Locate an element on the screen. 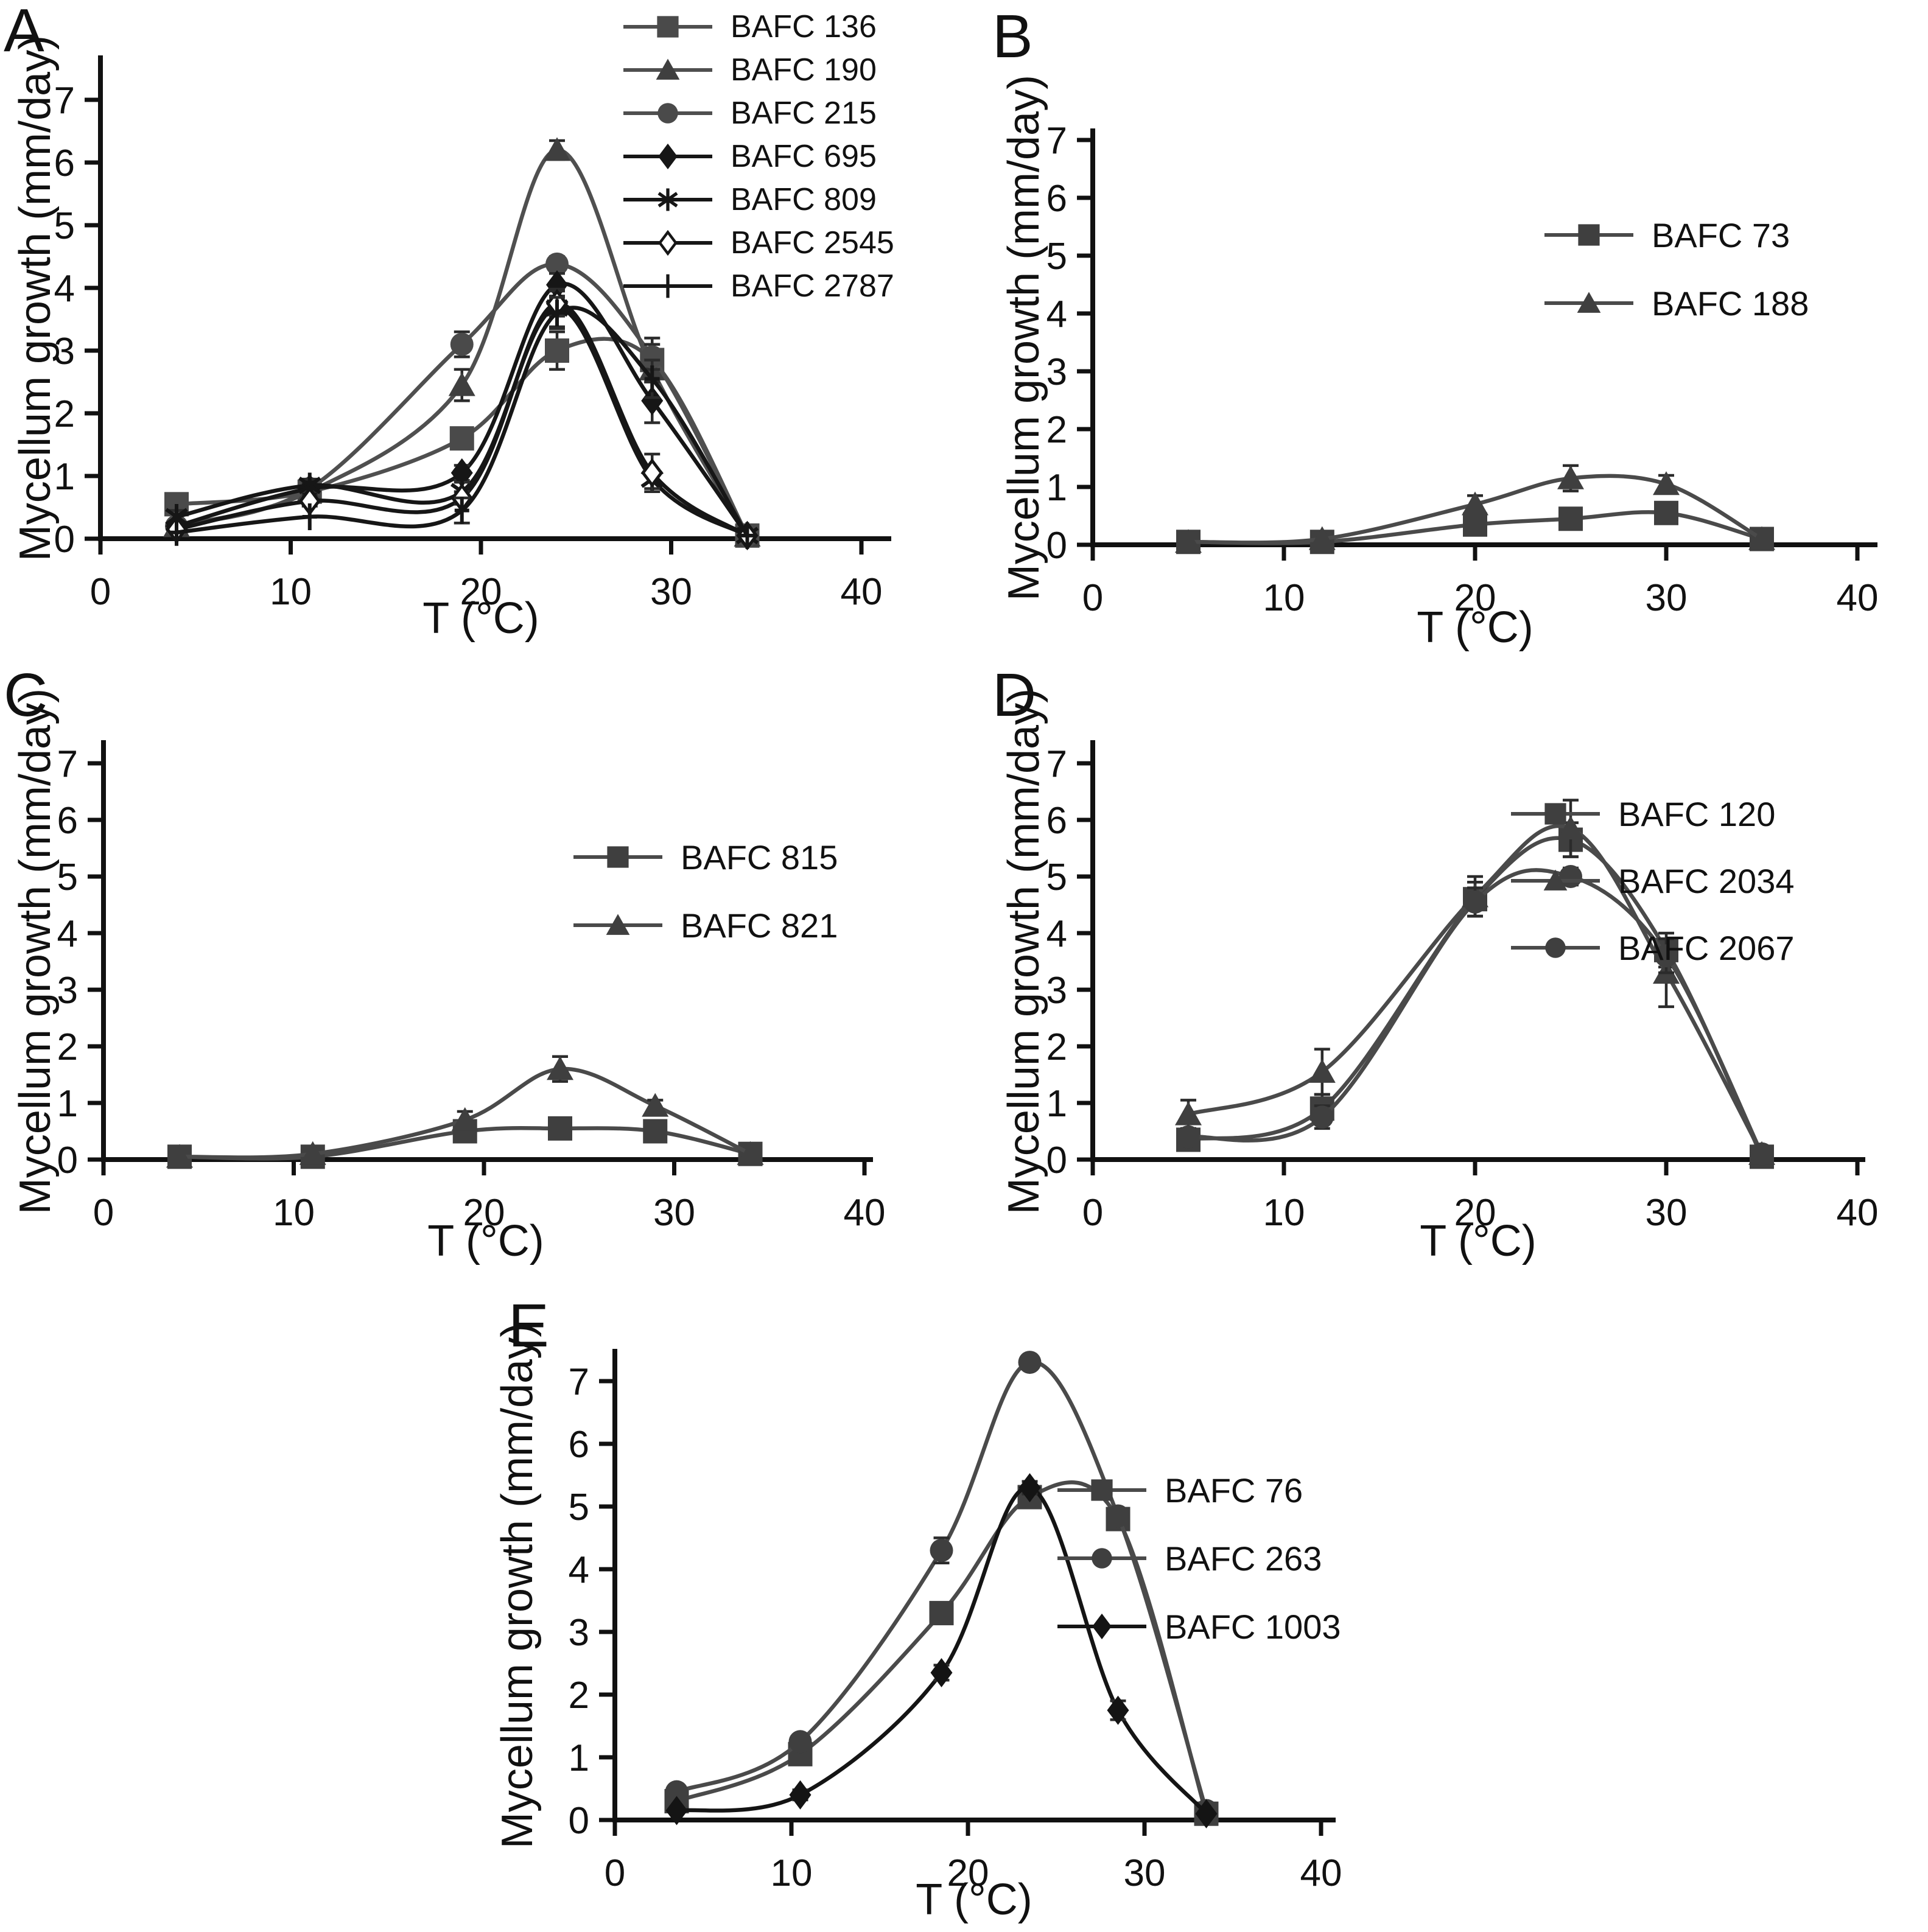  legend-marker-asterisk-icon is located at coordinates (667, 199).